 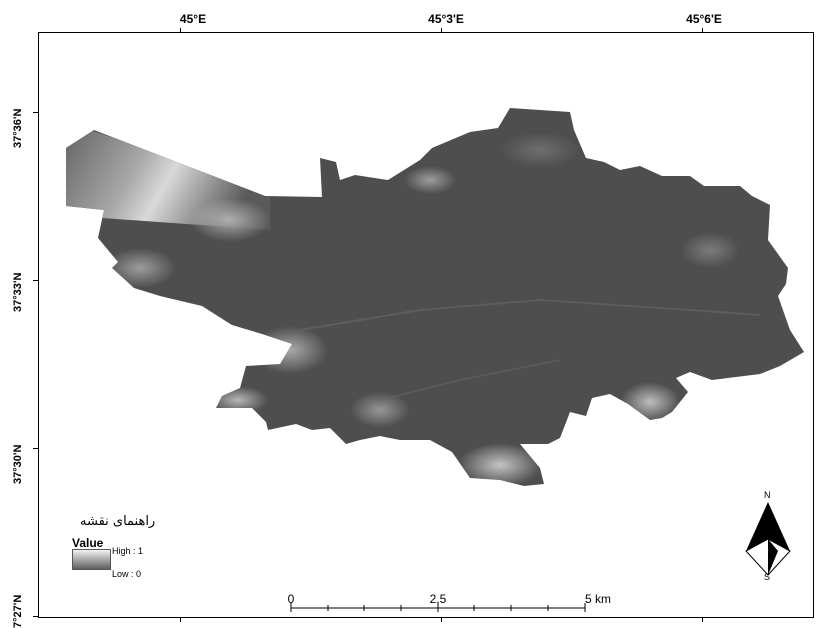 What do you see at coordinates (438, 607) in the screenshot?
I see `scale-bar` at bounding box center [438, 607].